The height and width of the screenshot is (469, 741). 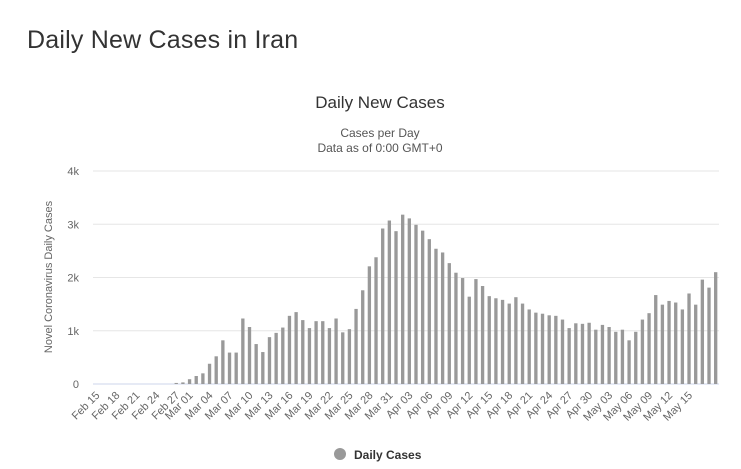 I want to click on legend: Daily Cases, so click(x=378, y=455).